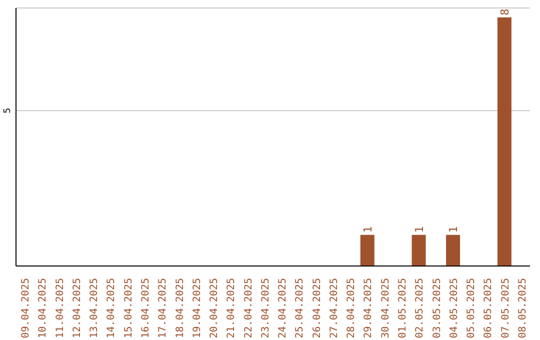 The image size is (540, 340). Describe the element at coordinates (283, 308) in the screenshot. I see `x-tick-label: 24.04.2025` at that location.